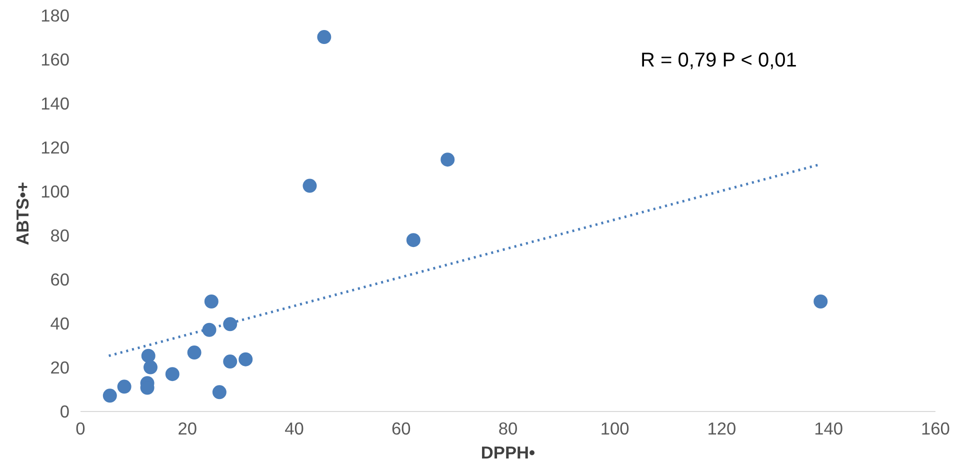  Describe the element at coordinates (721, 428) in the screenshot. I see `x-tick-label: 120` at that location.